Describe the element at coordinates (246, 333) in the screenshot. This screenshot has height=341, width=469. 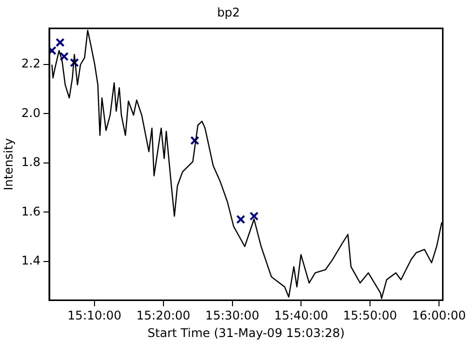
I see `x-axis-title: Start Time (31-May-09 15:03:28)` at that location.